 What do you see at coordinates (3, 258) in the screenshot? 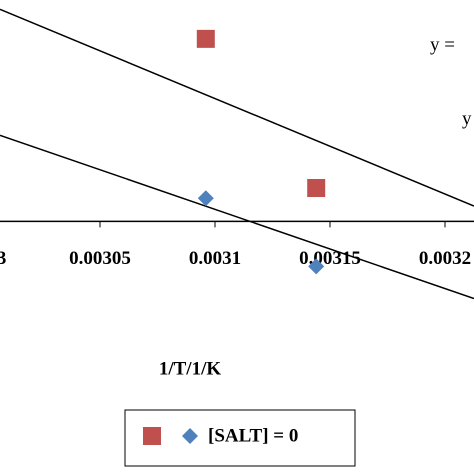
I see `x-tick-label: 0.003` at bounding box center [3, 258].